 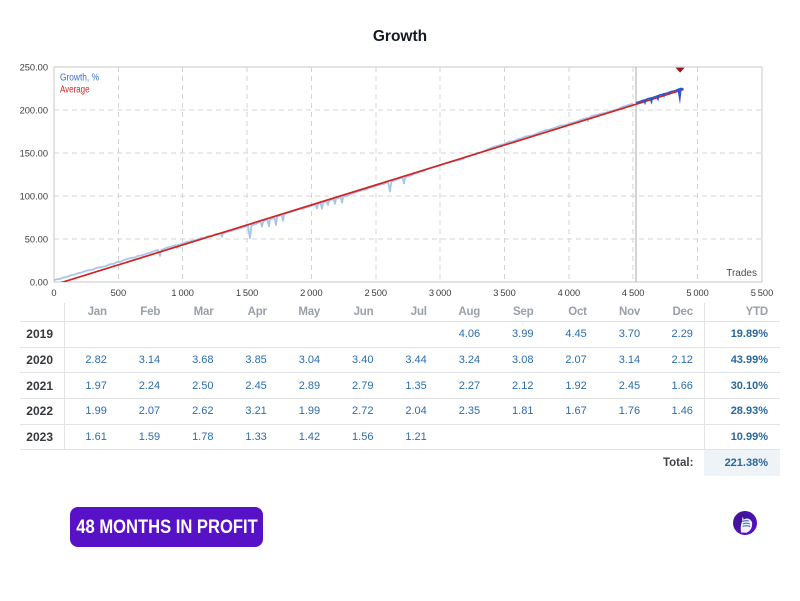 I want to click on svg-text: 5 500, so click(x=762, y=293).